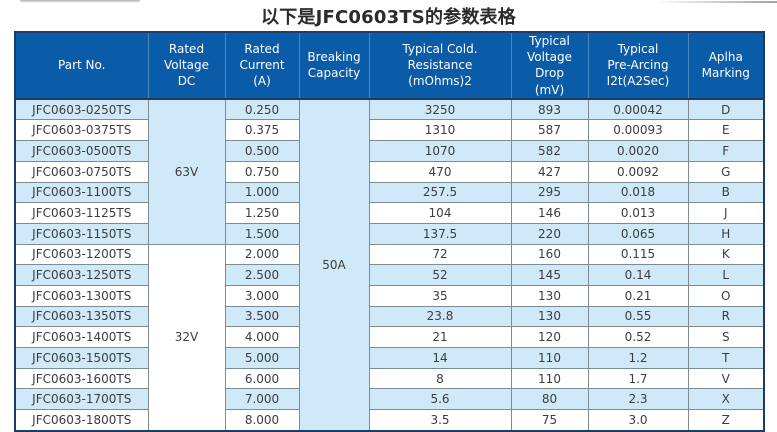  What do you see at coordinates (638, 151) in the screenshot?
I see `cell-pre-arcing-i2t: 0.0020` at bounding box center [638, 151].